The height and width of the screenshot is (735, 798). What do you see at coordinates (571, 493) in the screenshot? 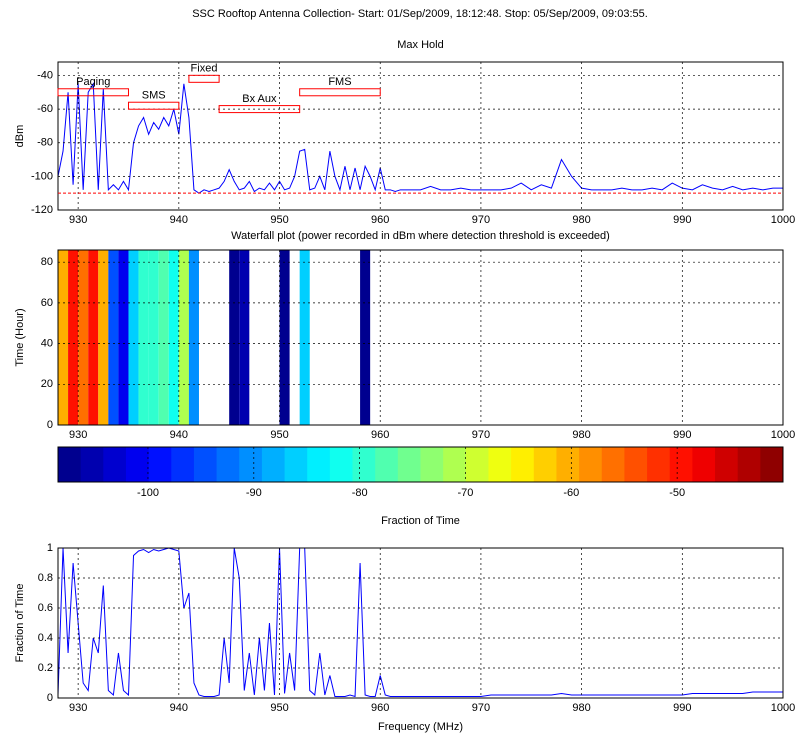
I see `colorbar-tick-label: -60` at bounding box center [571, 493].